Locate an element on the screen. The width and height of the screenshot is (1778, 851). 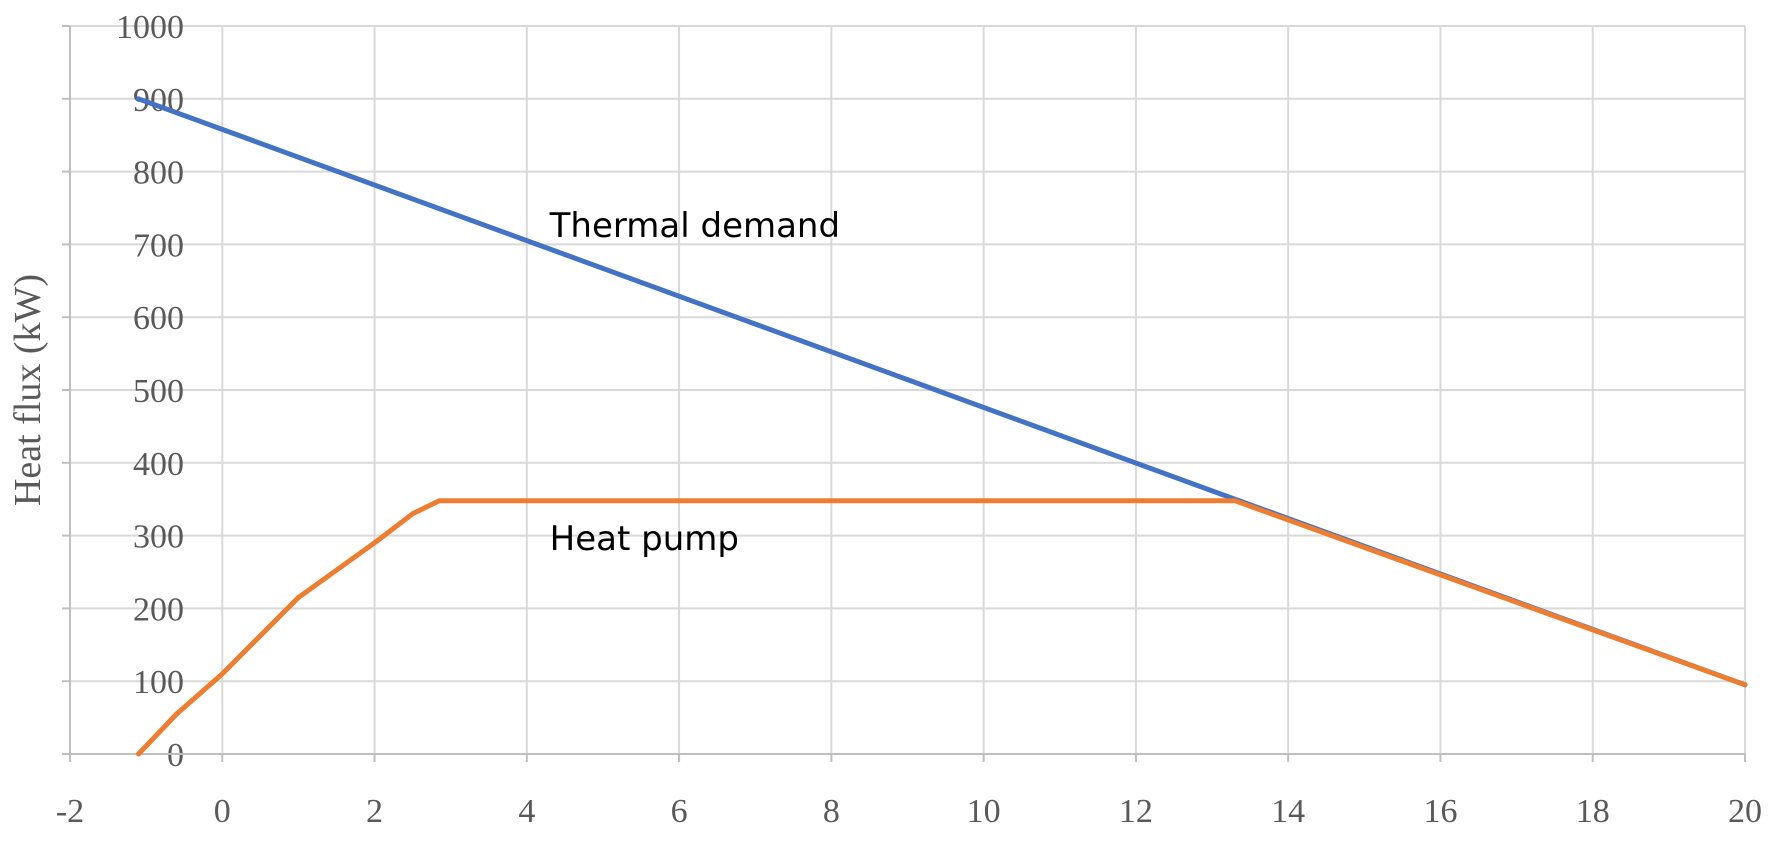
x-tick-label: -2 is located at coordinates (70, 811).